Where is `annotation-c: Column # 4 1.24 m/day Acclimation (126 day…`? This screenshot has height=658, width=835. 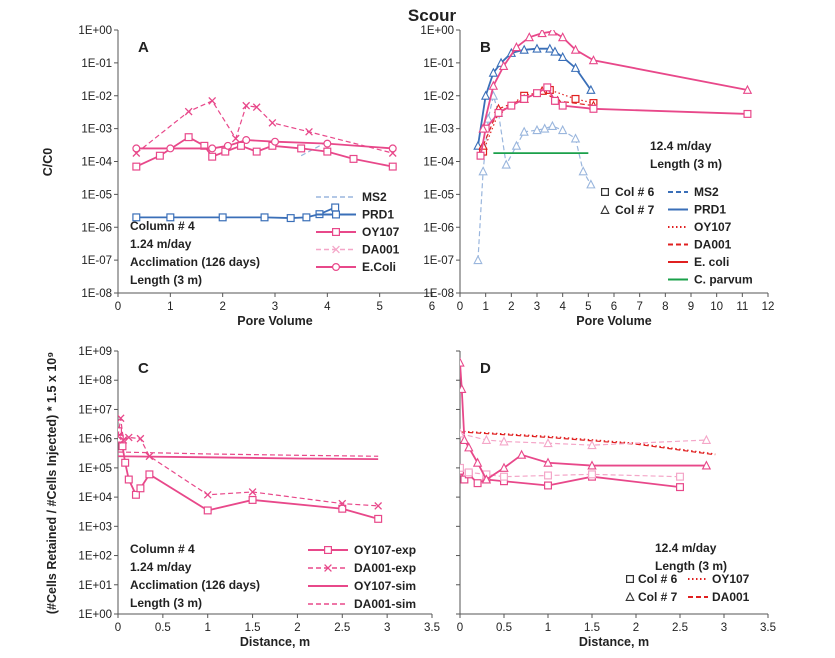 annotation-c: Column # 4 1.24 m/day Acclimation (126 day… is located at coordinates (195, 576).